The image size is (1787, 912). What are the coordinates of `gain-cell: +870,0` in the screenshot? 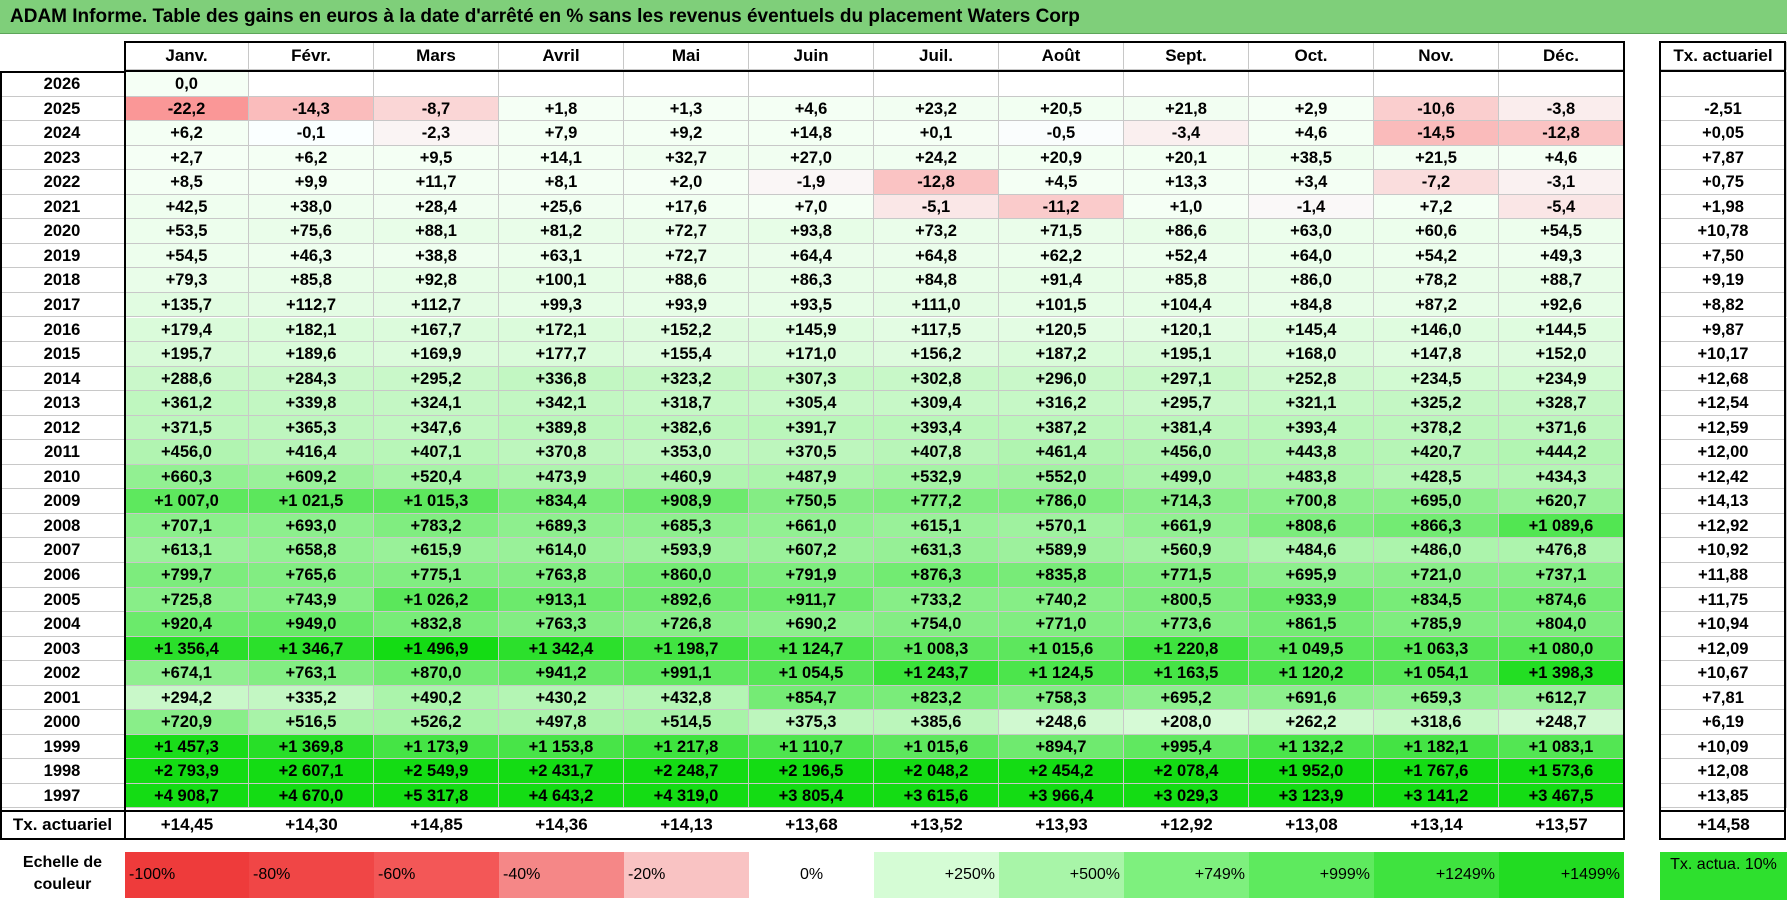 It's located at (436, 673).